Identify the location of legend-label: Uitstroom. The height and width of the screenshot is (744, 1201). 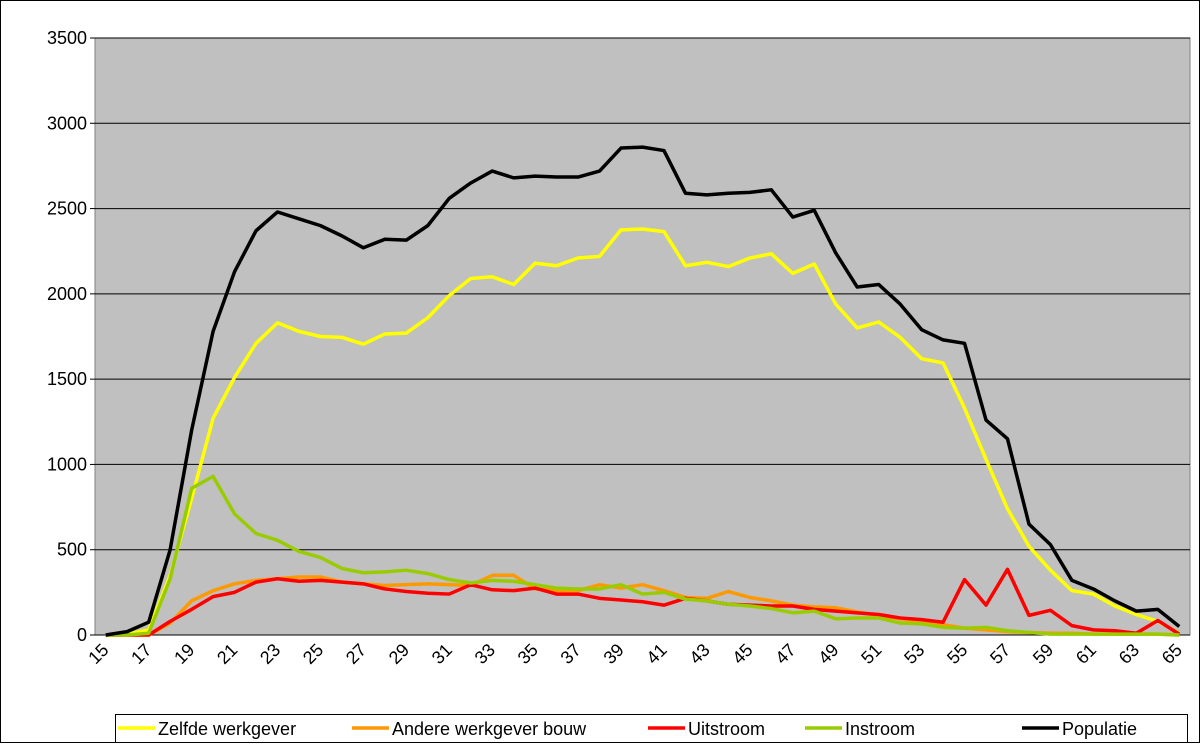
(726, 729).